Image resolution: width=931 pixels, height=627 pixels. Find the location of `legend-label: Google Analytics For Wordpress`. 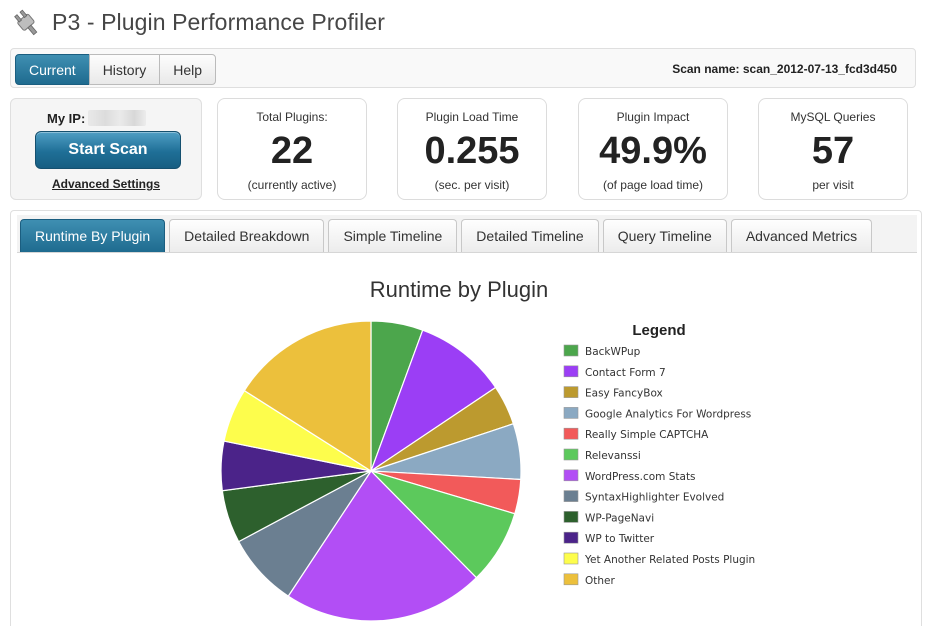

legend-label: Google Analytics For Wordpress is located at coordinates (668, 414).